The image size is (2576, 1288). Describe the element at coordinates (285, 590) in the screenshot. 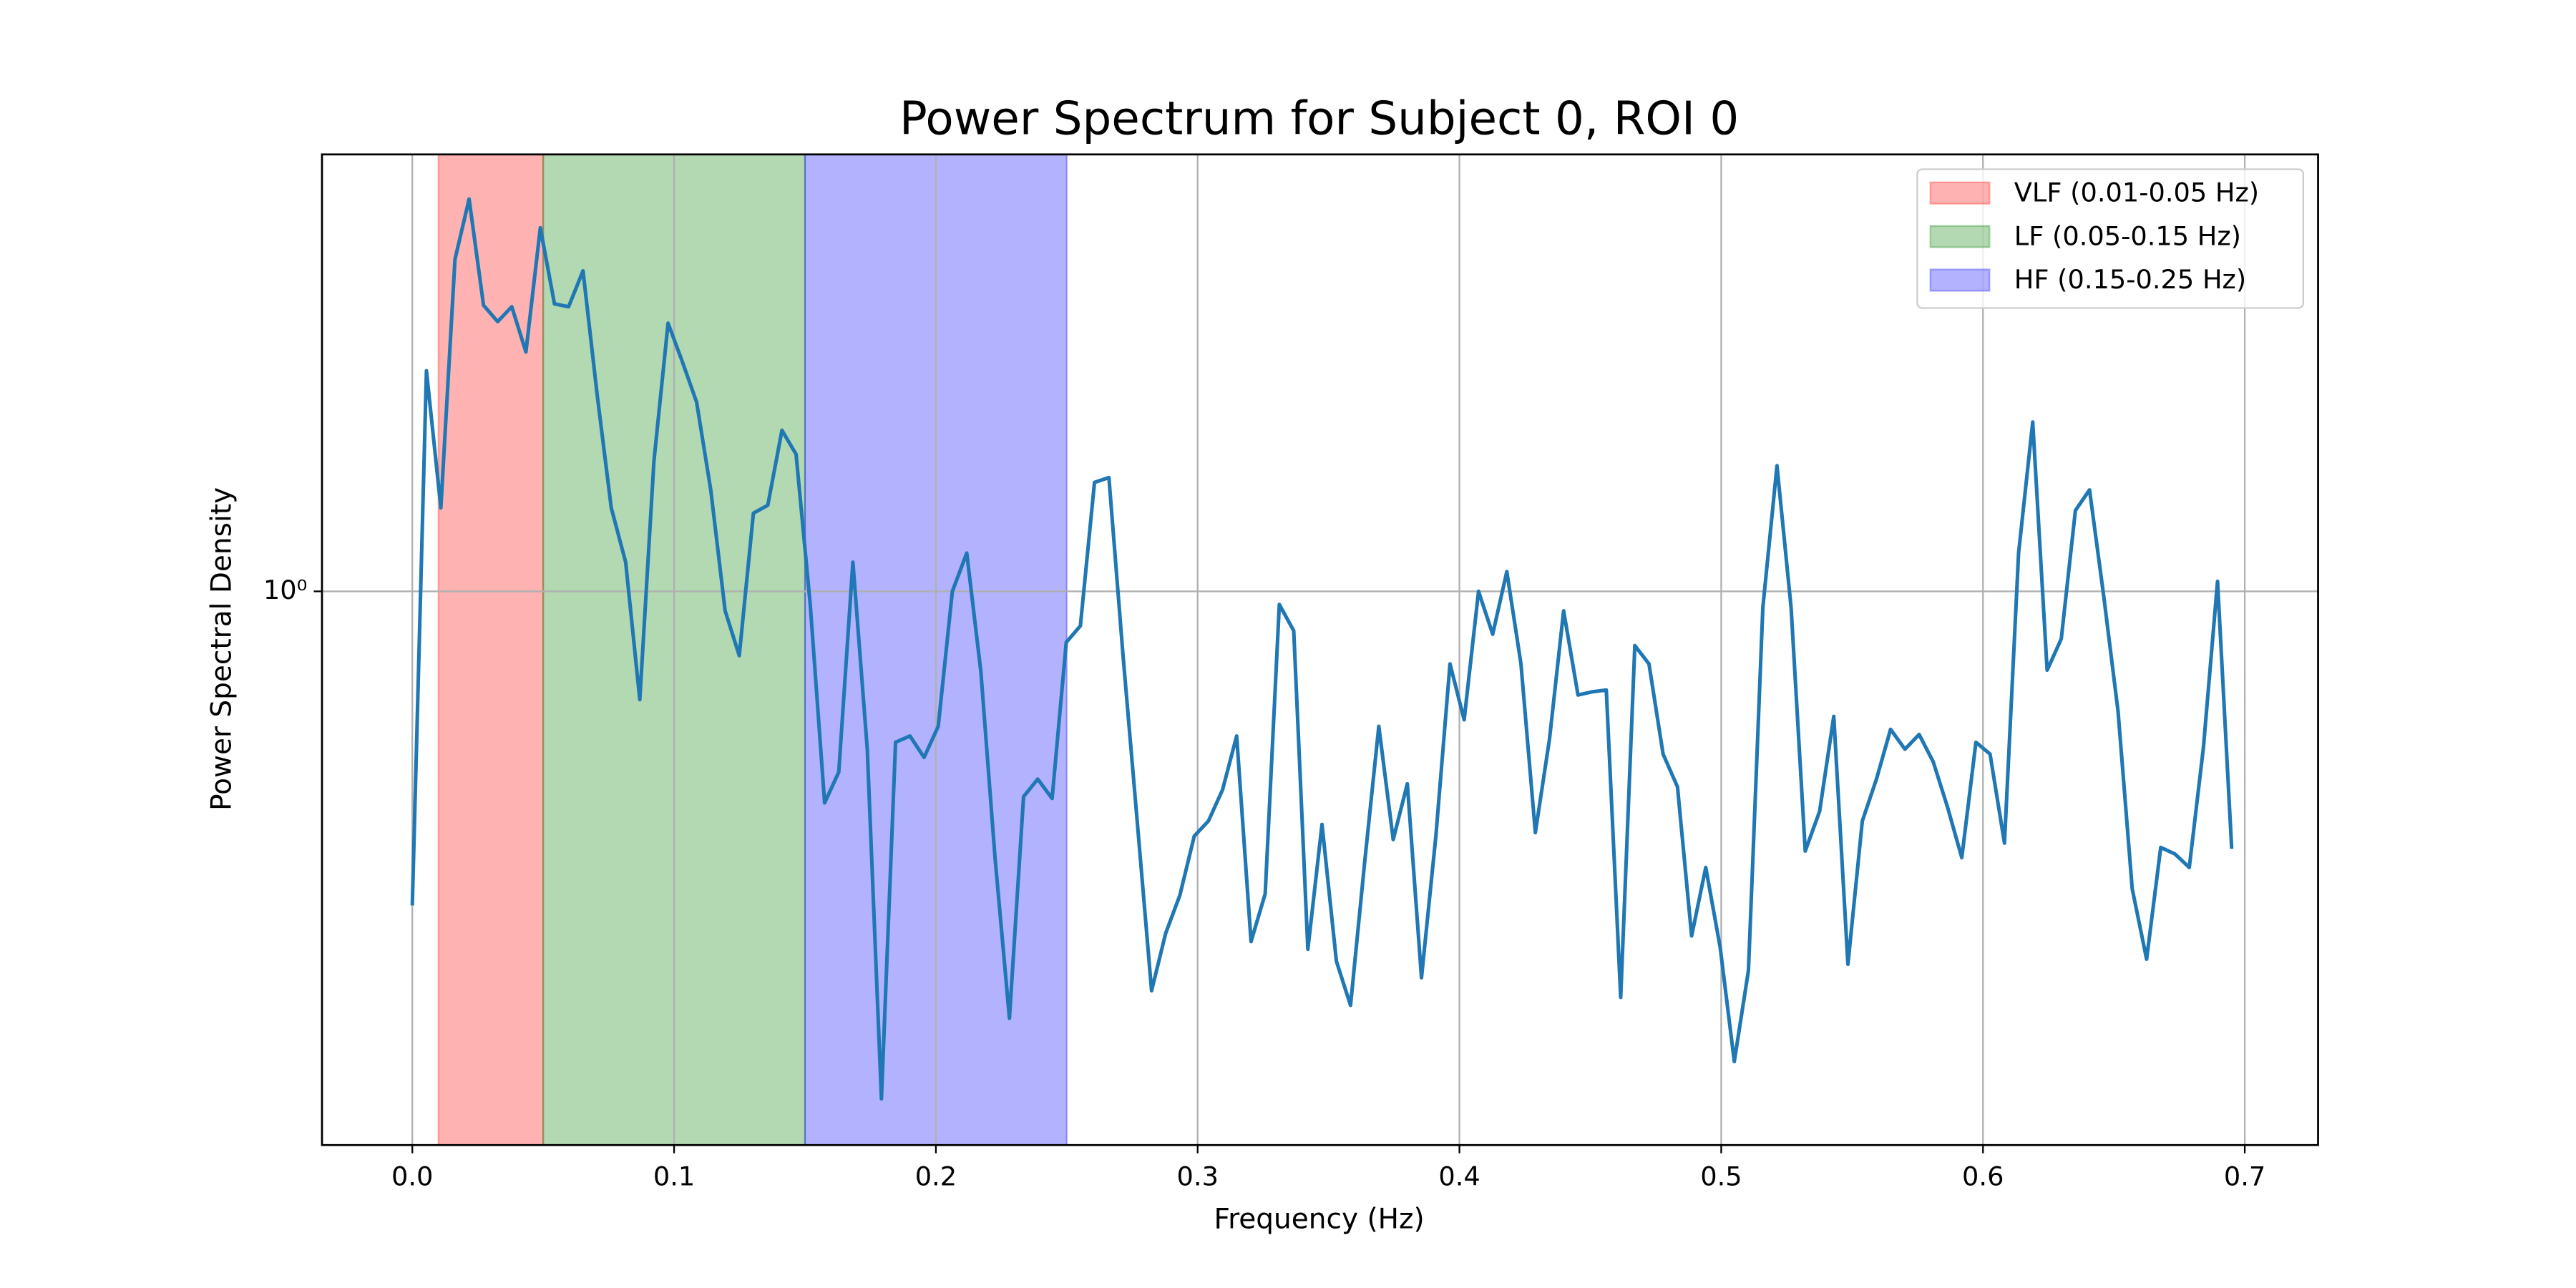

I see `y-tick-label: 10⁰` at that location.